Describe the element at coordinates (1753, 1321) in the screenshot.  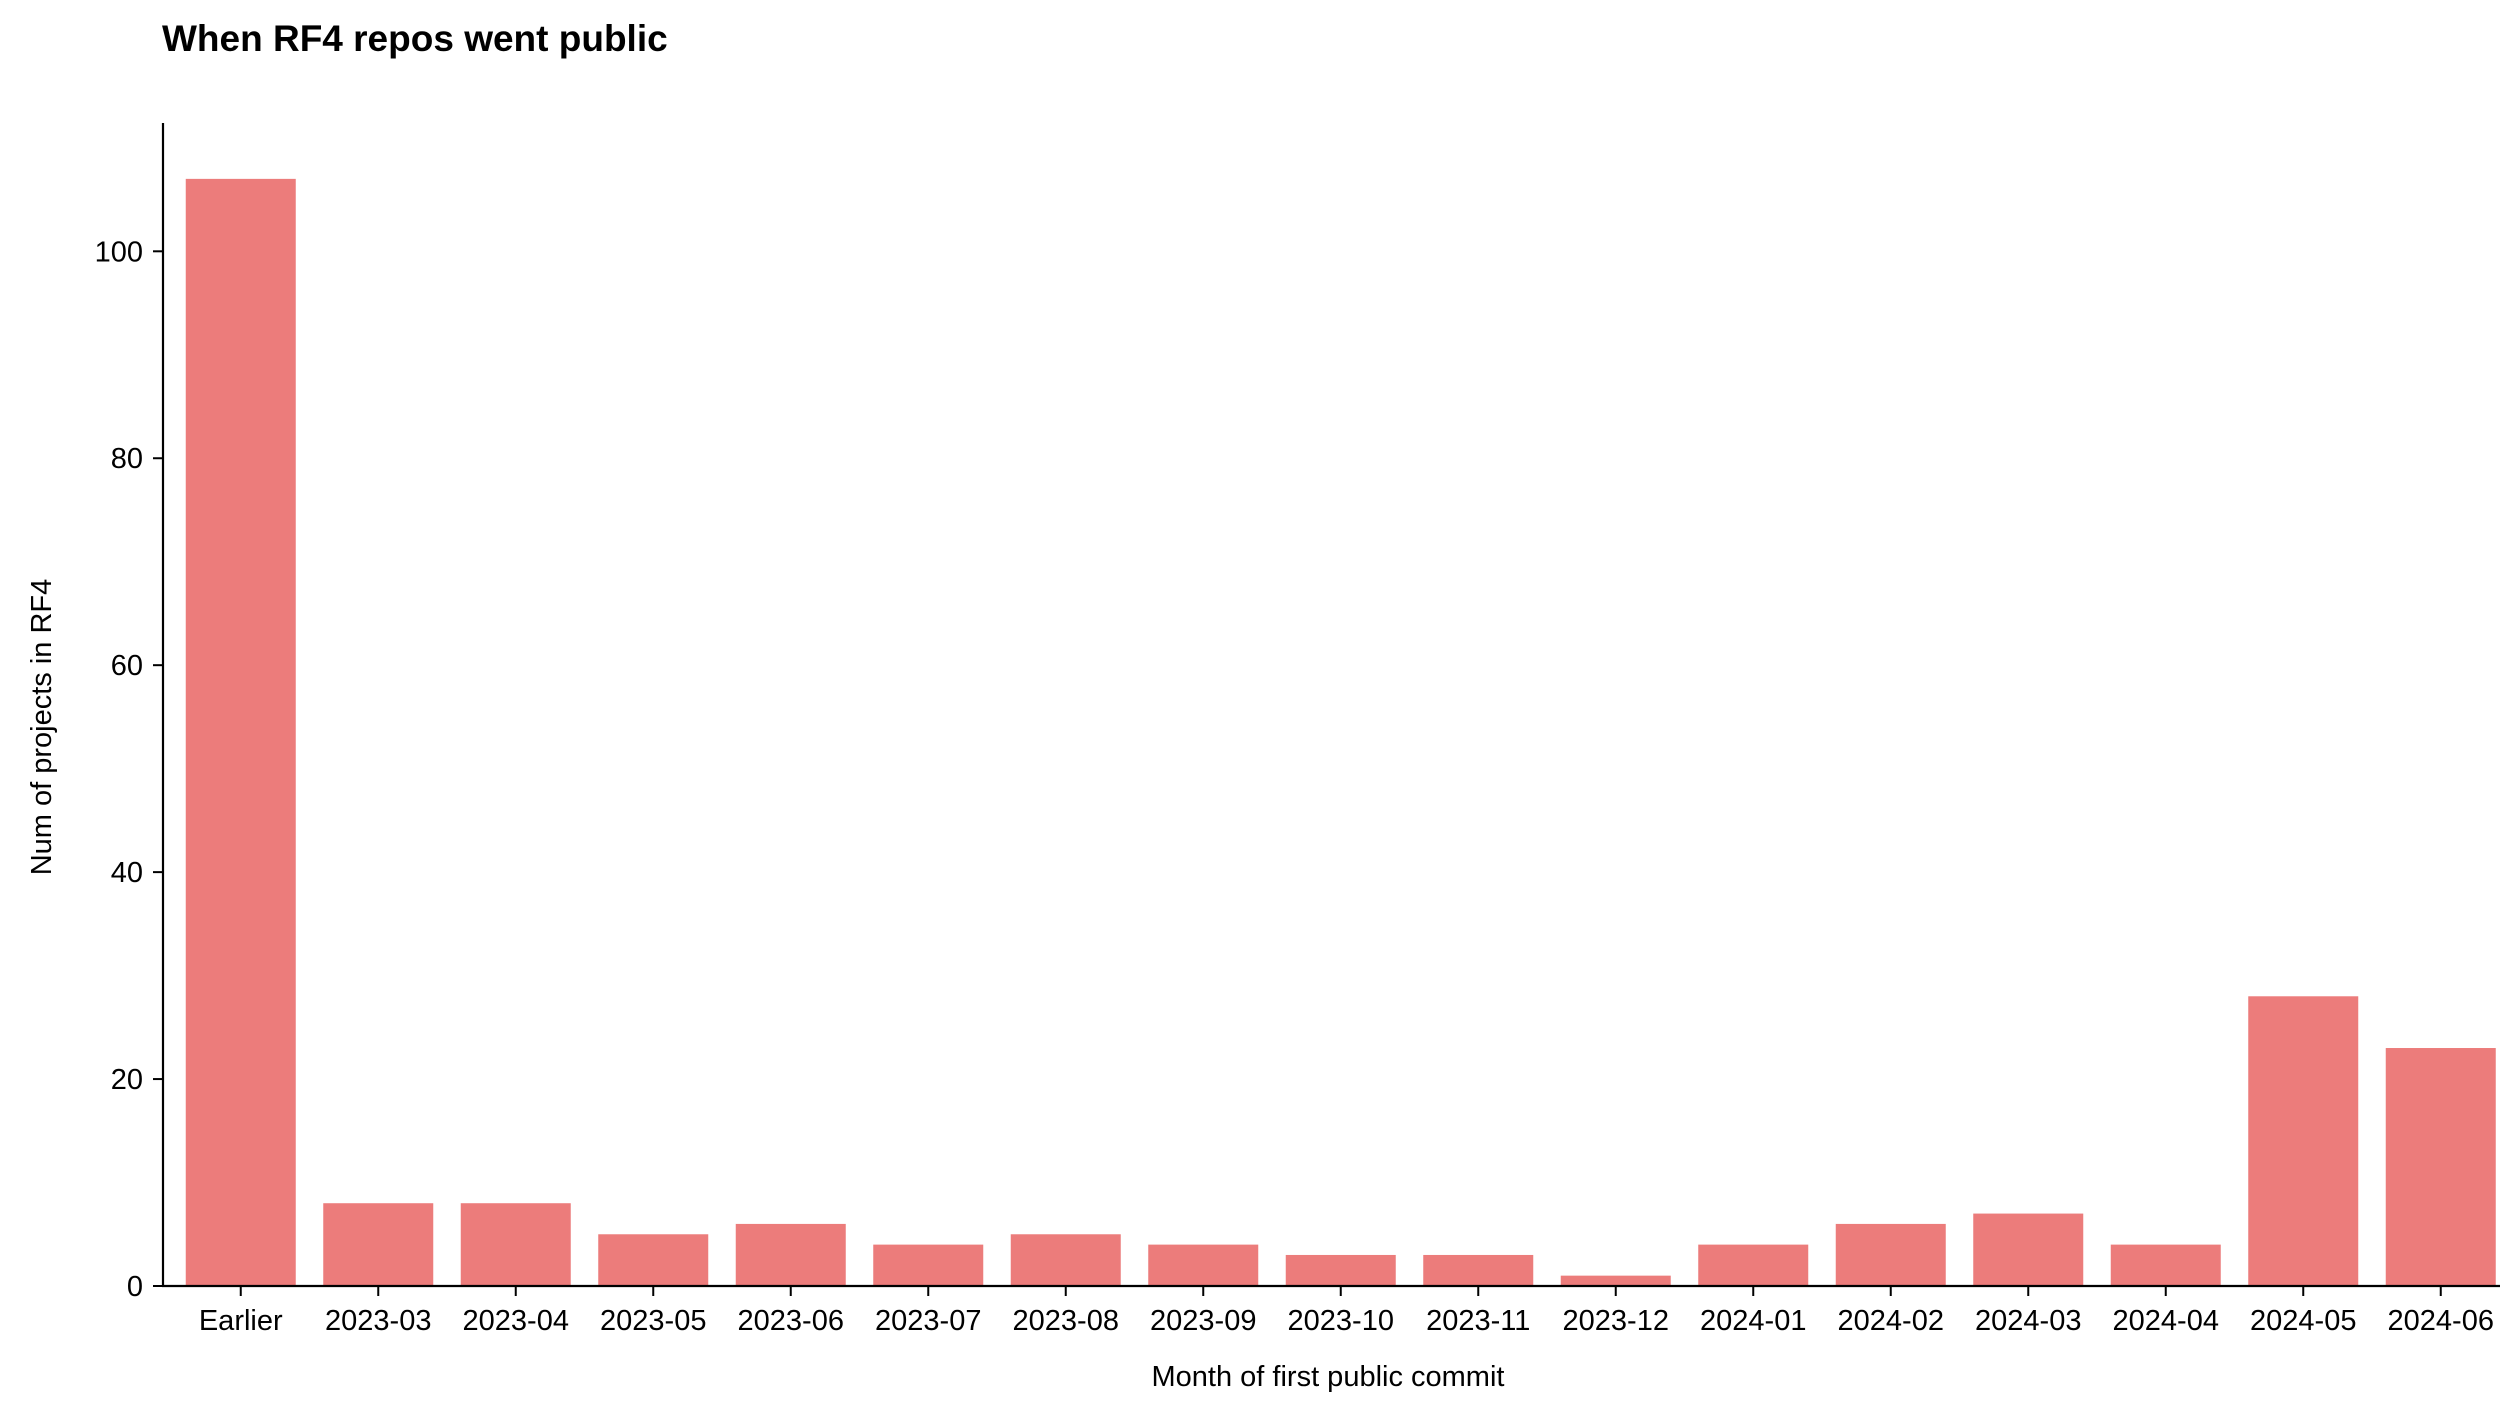
I see `x-tick-label: 2024-01` at that location.